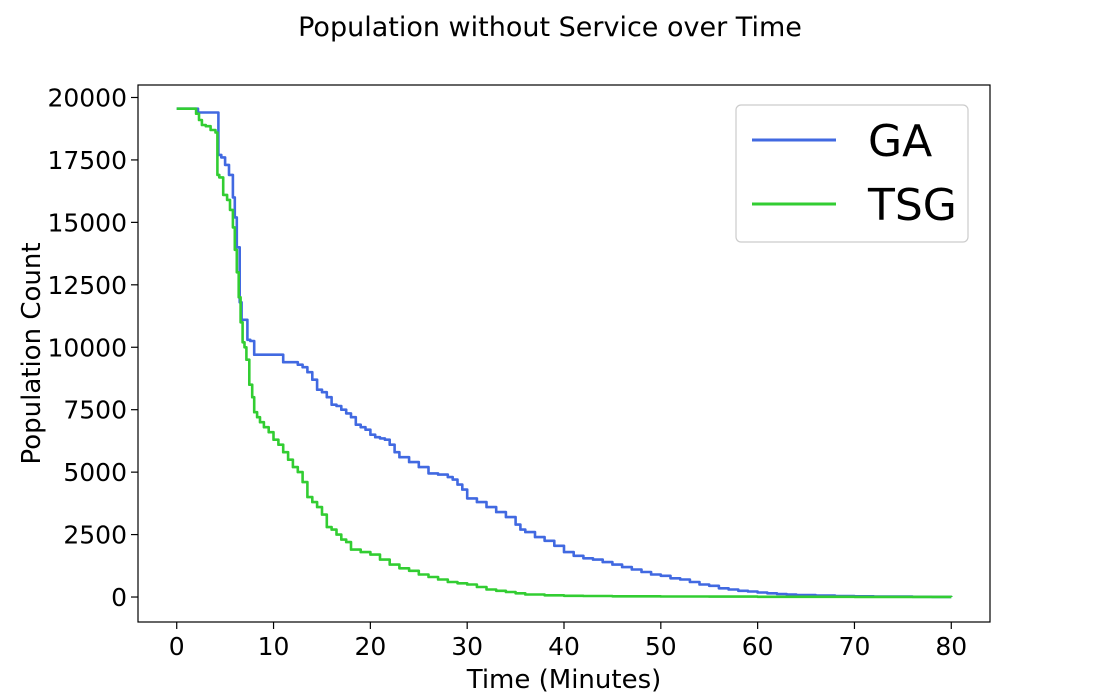 The width and height of the screenshot is (1100, 700). What do you see at coordinates (661, 646) in the screenshot?
I see `x-tick-label: 50` at bounding box center [661, 646].